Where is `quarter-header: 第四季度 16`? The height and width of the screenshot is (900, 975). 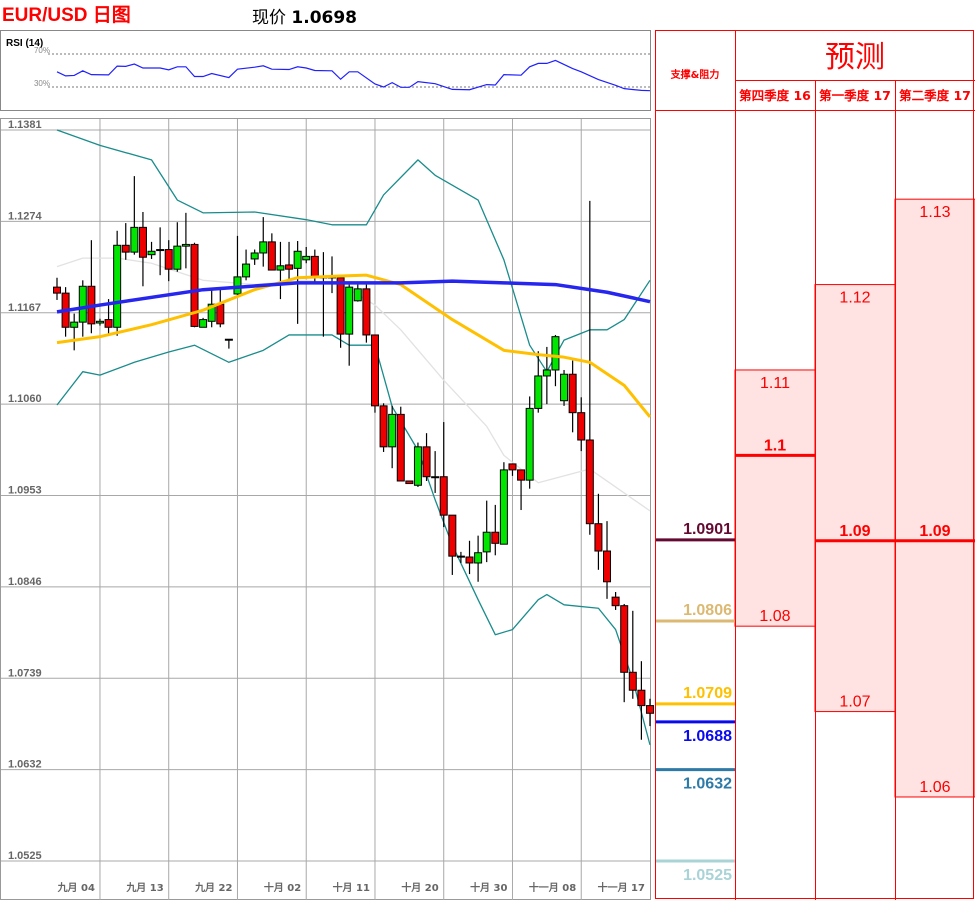 quarter-header: 第四季度 16 is located at coordinates (775, 95).